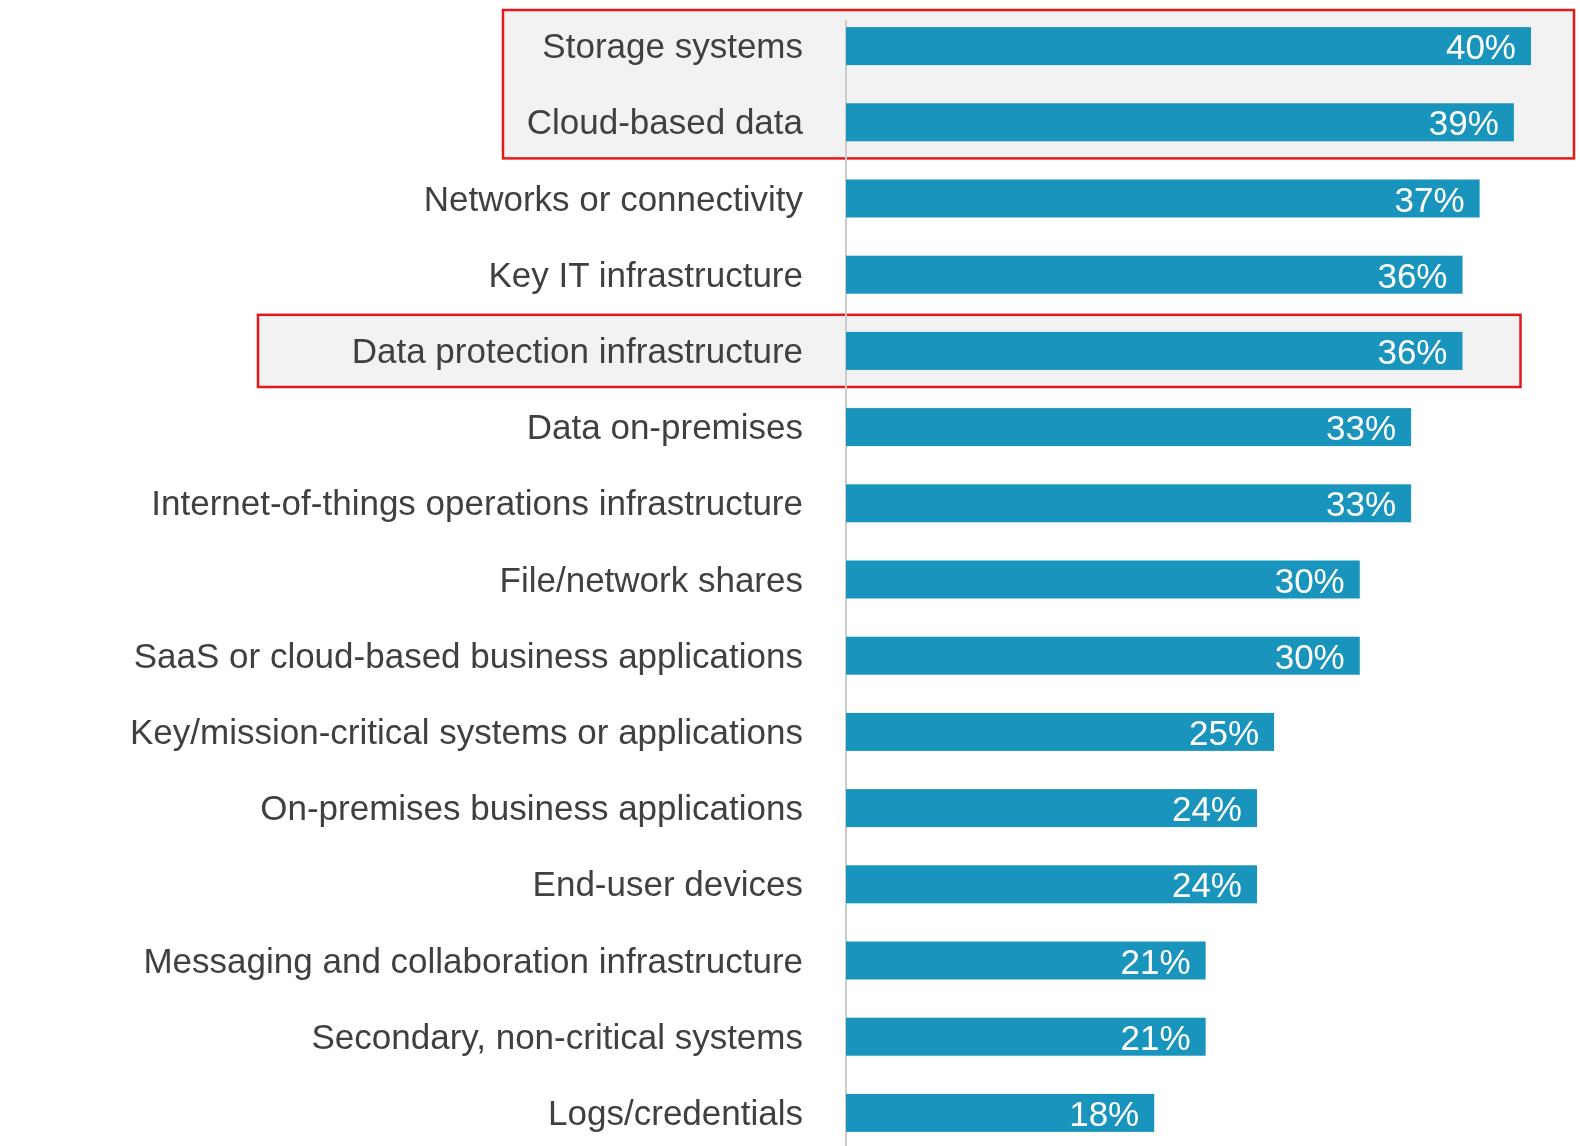  What do you see at coordinates (665, 122) in the screenshot?
I see `y-tick-label: Cloud-based data` at bounding box center [665, 122].